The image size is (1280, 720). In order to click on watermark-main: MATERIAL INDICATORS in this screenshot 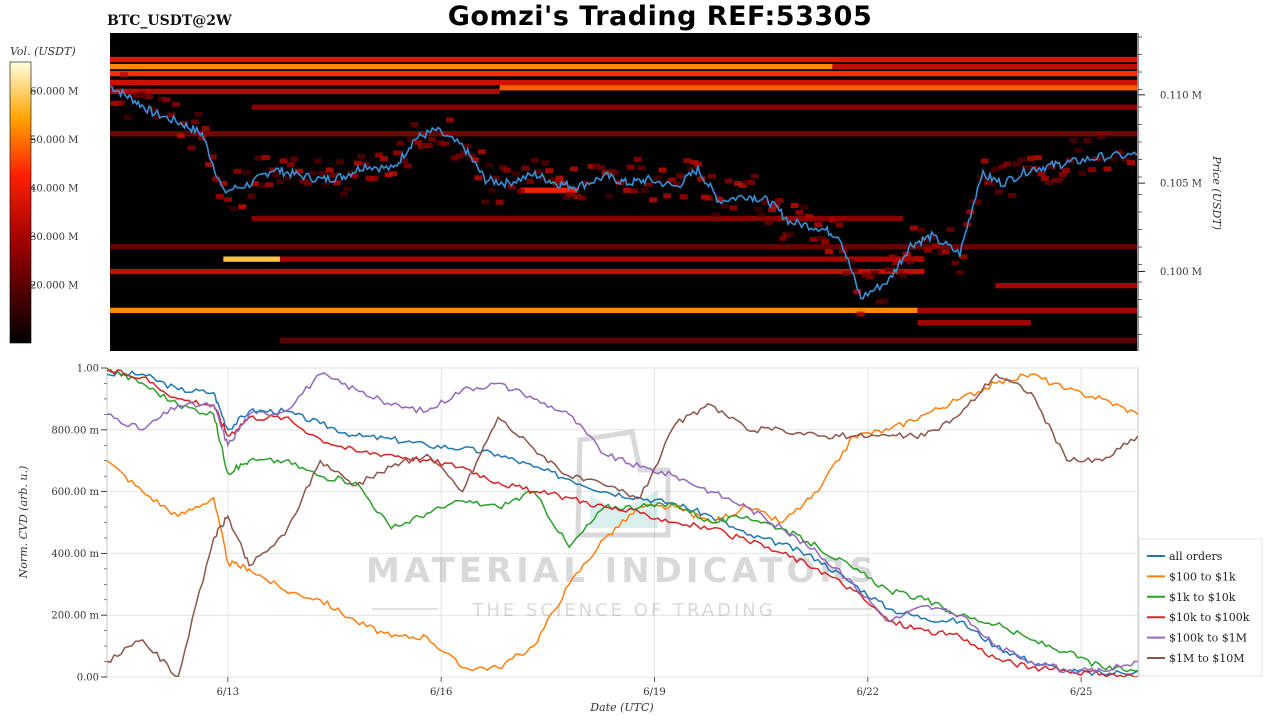, I will do `click(622, 571)`.